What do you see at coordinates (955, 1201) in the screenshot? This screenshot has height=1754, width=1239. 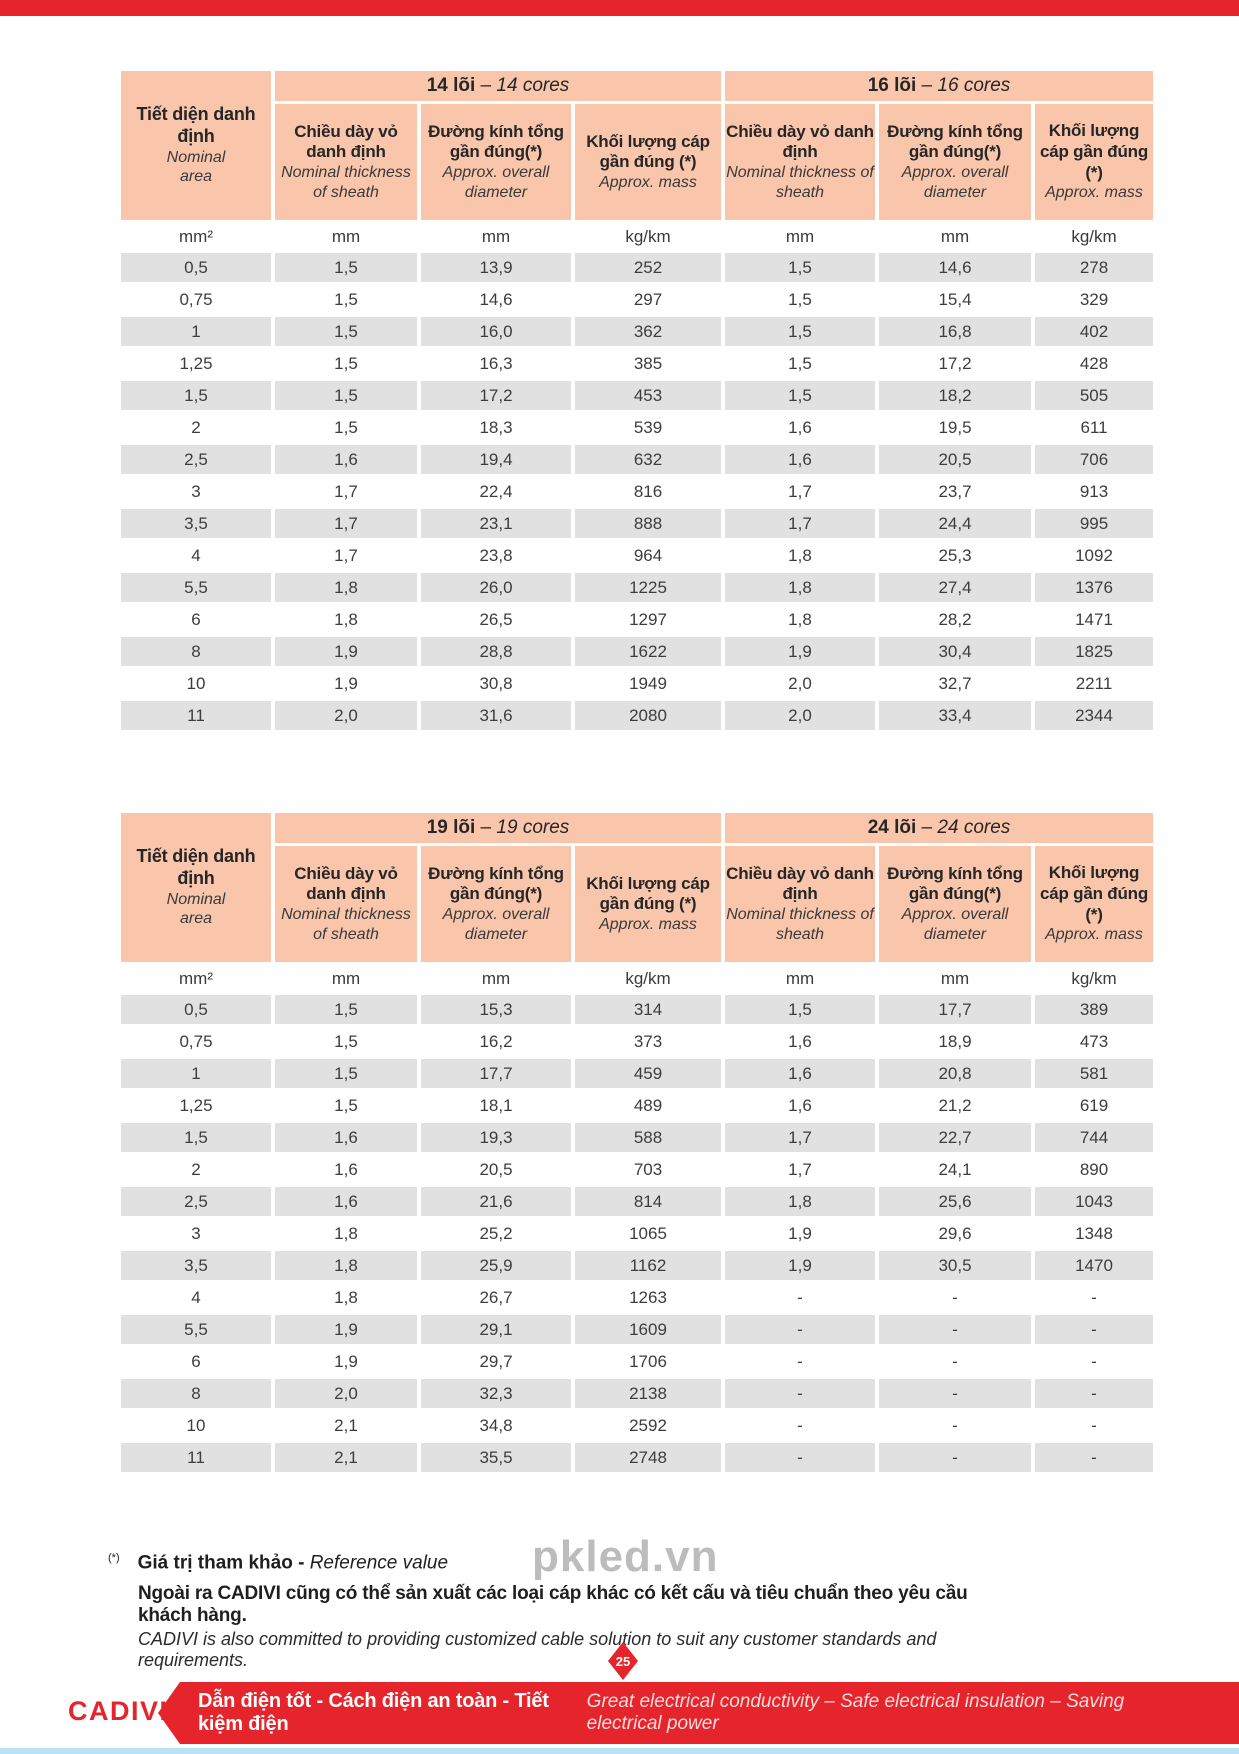 I see `data-cell: 25,6` at bounding box center [955, 1201].